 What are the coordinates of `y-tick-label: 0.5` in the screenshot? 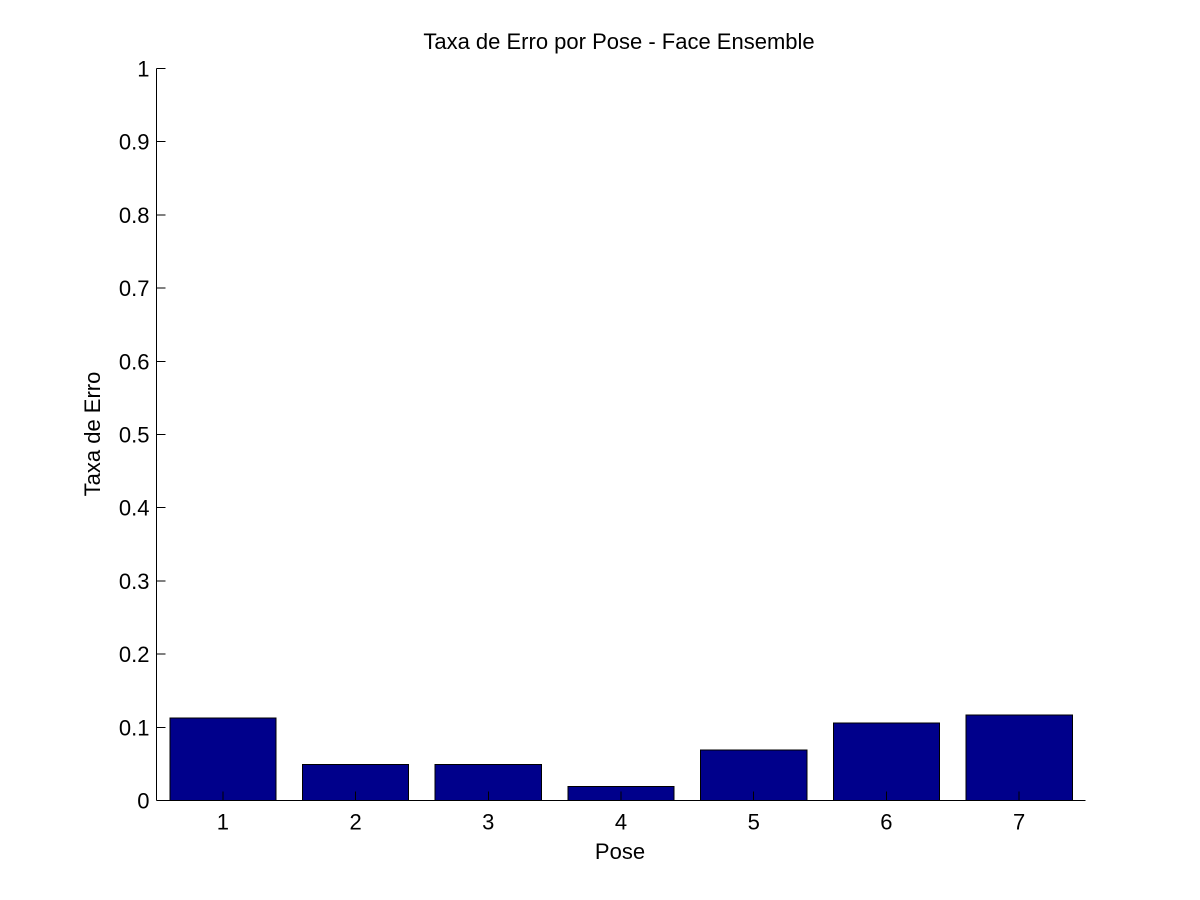 It's located at (134, 435).